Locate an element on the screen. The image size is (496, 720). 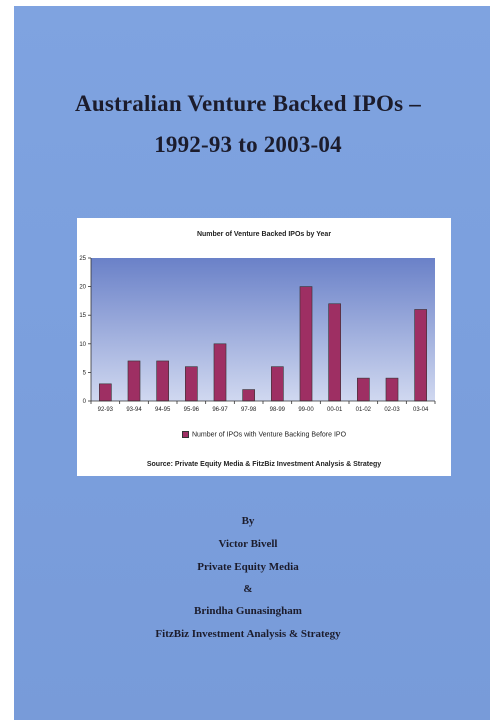
x-tick-label: 93-94 is located at coordinates (134, 410).